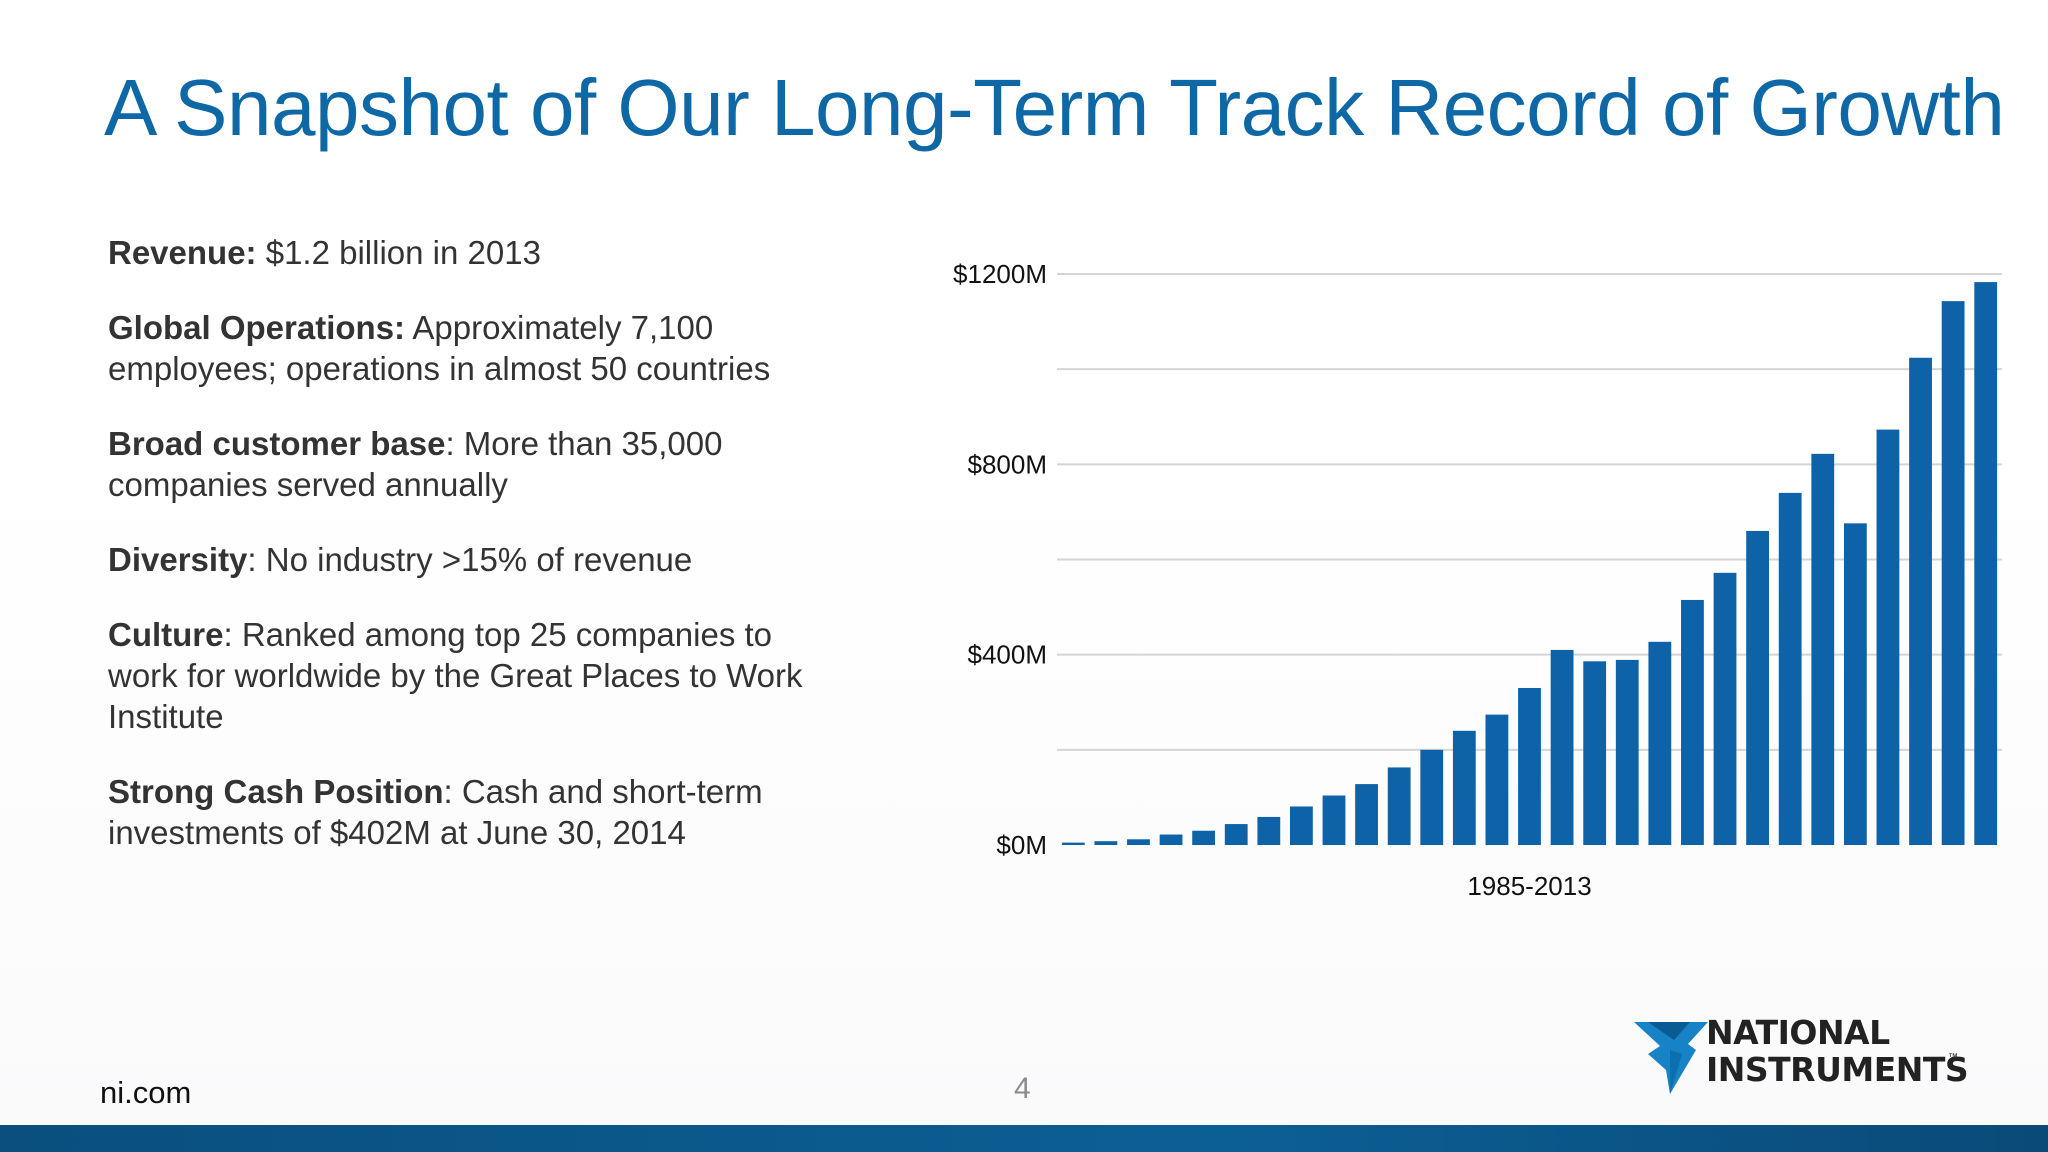 Image resolution: width=2048 pixels, height=1152 pixels. I want to click on x-axis-label: 1985-2013, so click(1529, 886).